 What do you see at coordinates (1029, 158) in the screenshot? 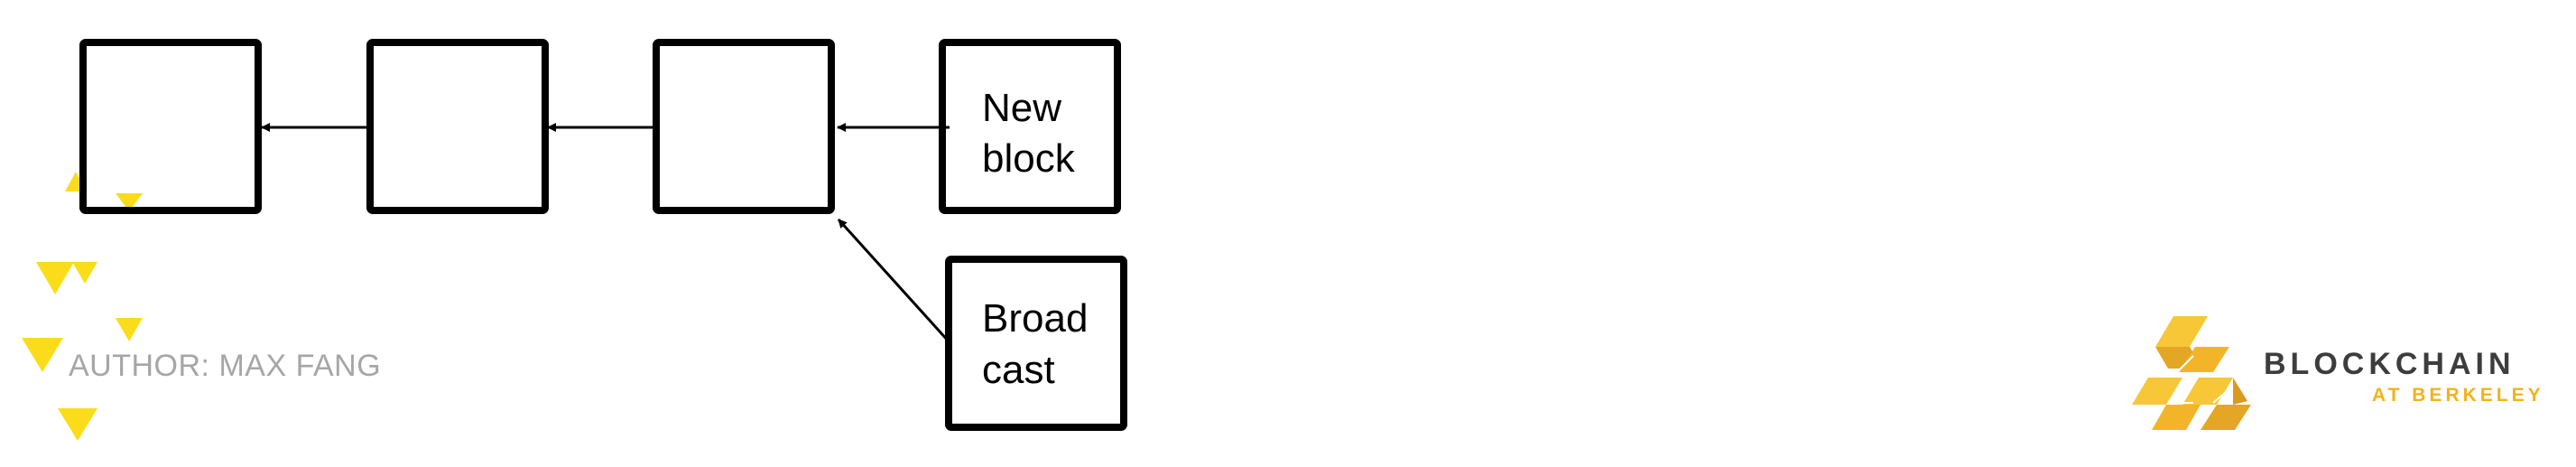
I see `new-block-label-line-2: block` at bounding box center [1029, 158].